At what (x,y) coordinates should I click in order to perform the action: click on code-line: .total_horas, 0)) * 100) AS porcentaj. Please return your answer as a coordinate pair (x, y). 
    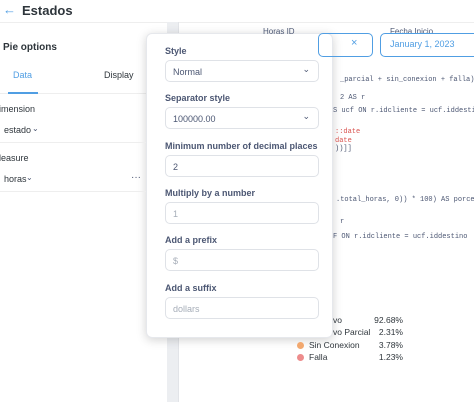
    Looking at the image, I should click on (405, 200).